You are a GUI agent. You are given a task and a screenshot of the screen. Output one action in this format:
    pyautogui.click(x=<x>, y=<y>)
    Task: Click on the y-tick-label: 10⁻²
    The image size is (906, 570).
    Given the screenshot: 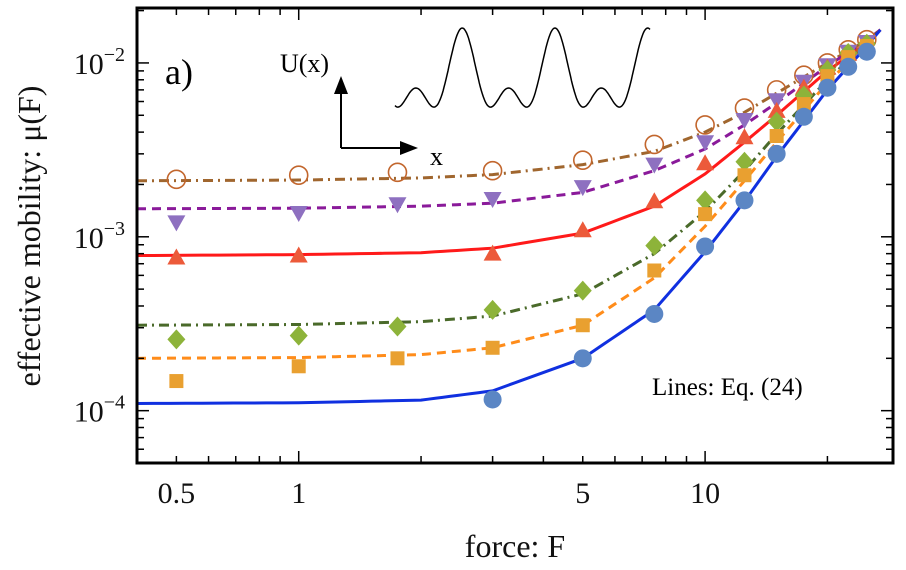 What is the action you would take?
    pyautogui.click(x=99, y=62)
    